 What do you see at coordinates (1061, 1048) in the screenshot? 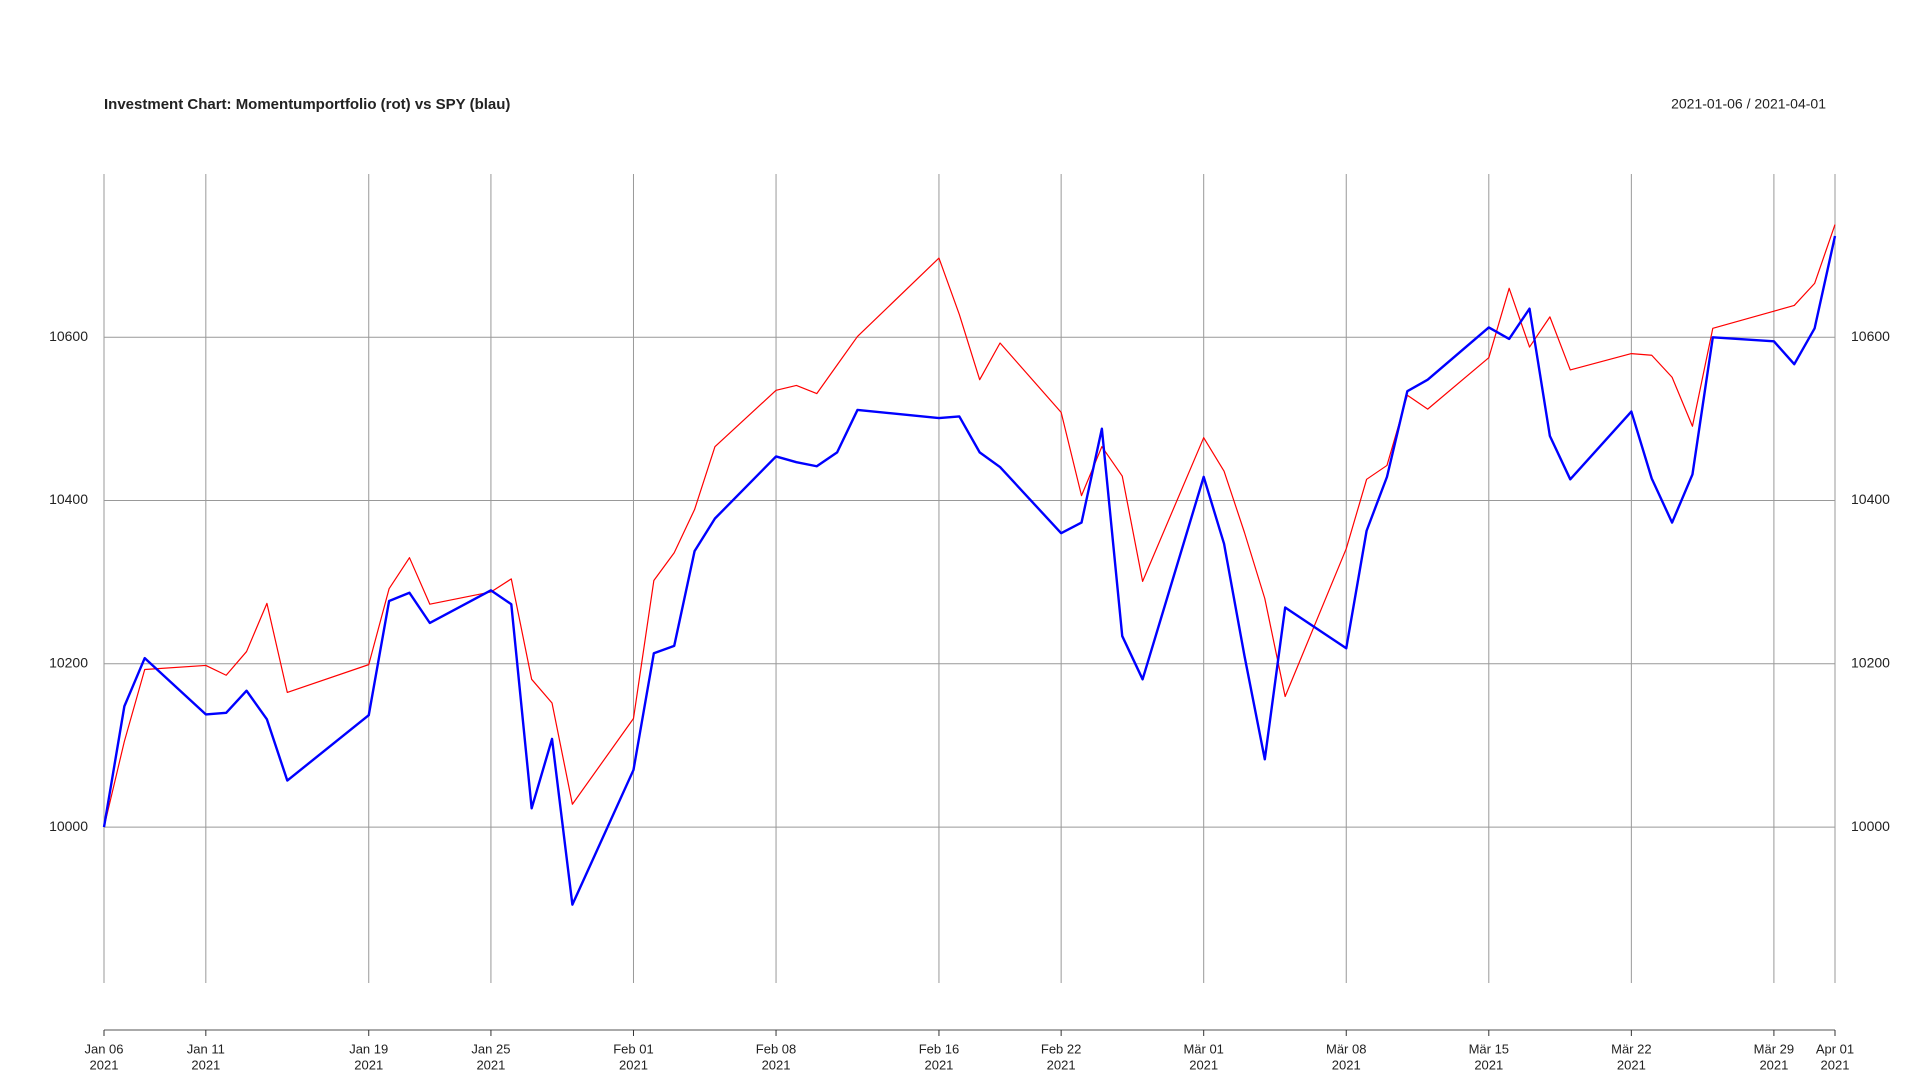
I see `x-tick-label: Feb 22` at bounding box center [1061, 1048].